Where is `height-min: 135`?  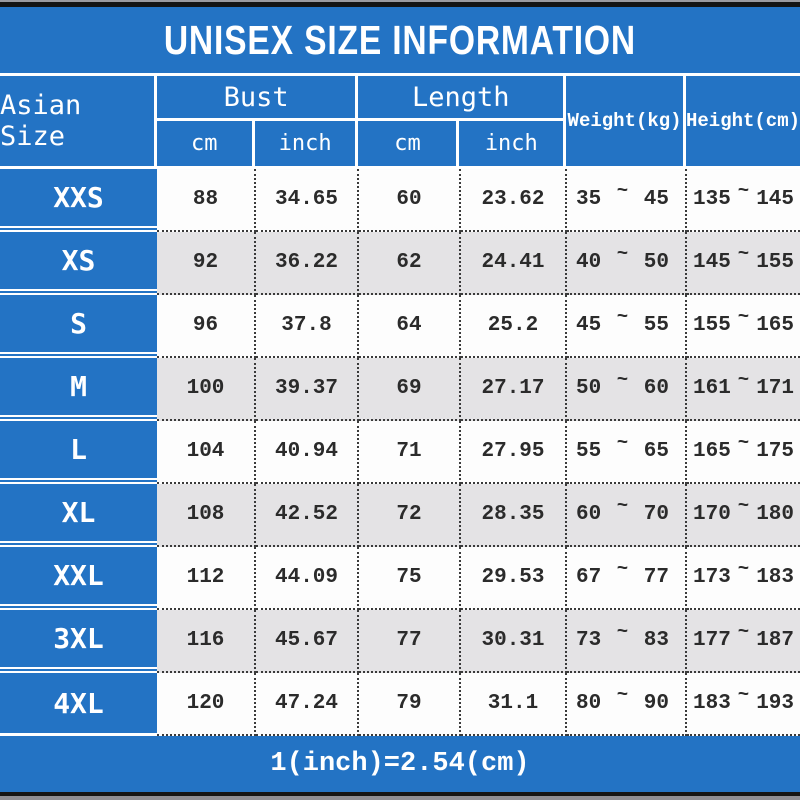 height-min: 135 is located at coordinates (712, 199).